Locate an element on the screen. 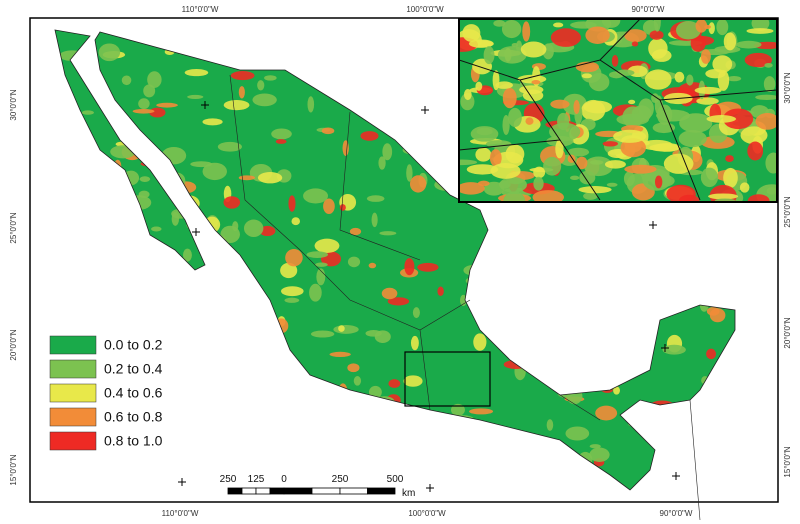  inset-borders is located at coordinates (618, 110).